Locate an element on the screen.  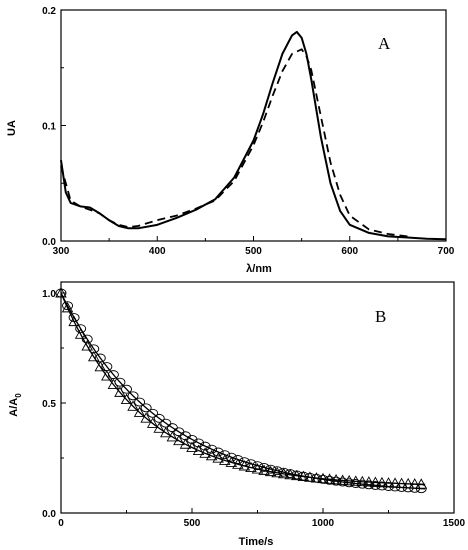
panel-a-ytick-label: 0.2 is located at coordinates (49, 11).